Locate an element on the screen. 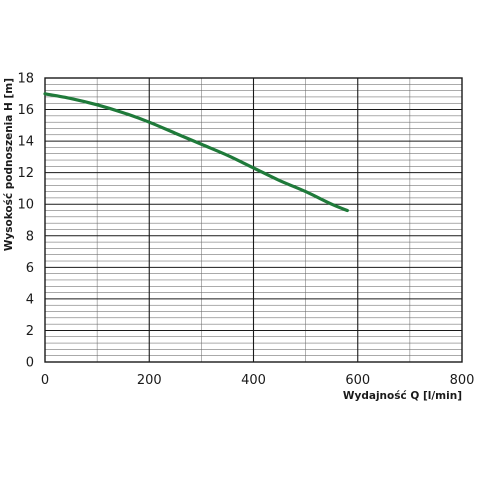 Image resolution: width=480 pixels, height=480 pixels. x-tick-label: 800 is located at coordinates (462, 380).